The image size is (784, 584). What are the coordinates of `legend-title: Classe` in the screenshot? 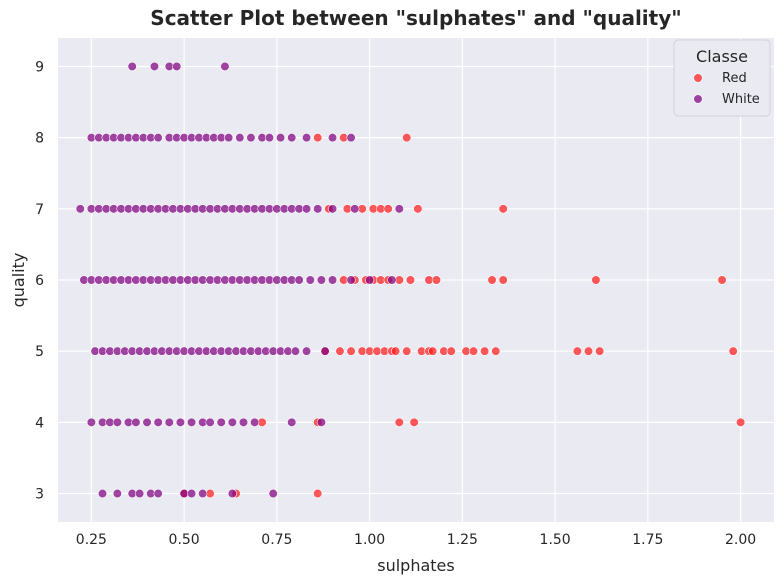 It's located at (722, 56).